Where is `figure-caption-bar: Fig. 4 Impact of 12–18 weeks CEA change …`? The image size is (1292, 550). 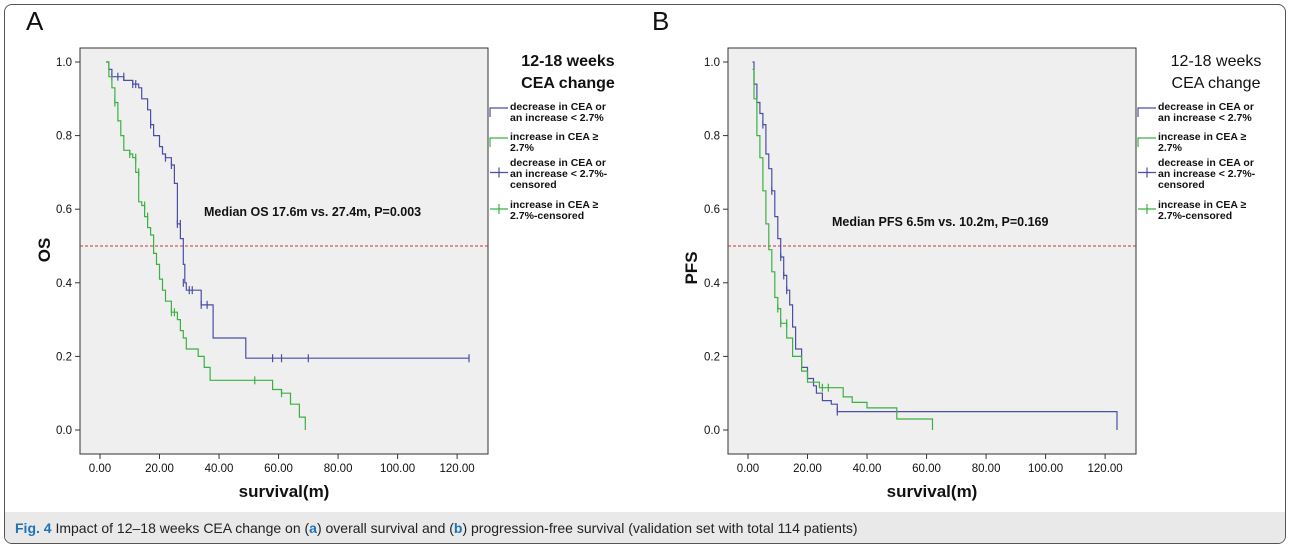
figure-caption-bar: Fig. 4 Impact of 12–18 weeks CEA change … is located at coordinates (645, 527).